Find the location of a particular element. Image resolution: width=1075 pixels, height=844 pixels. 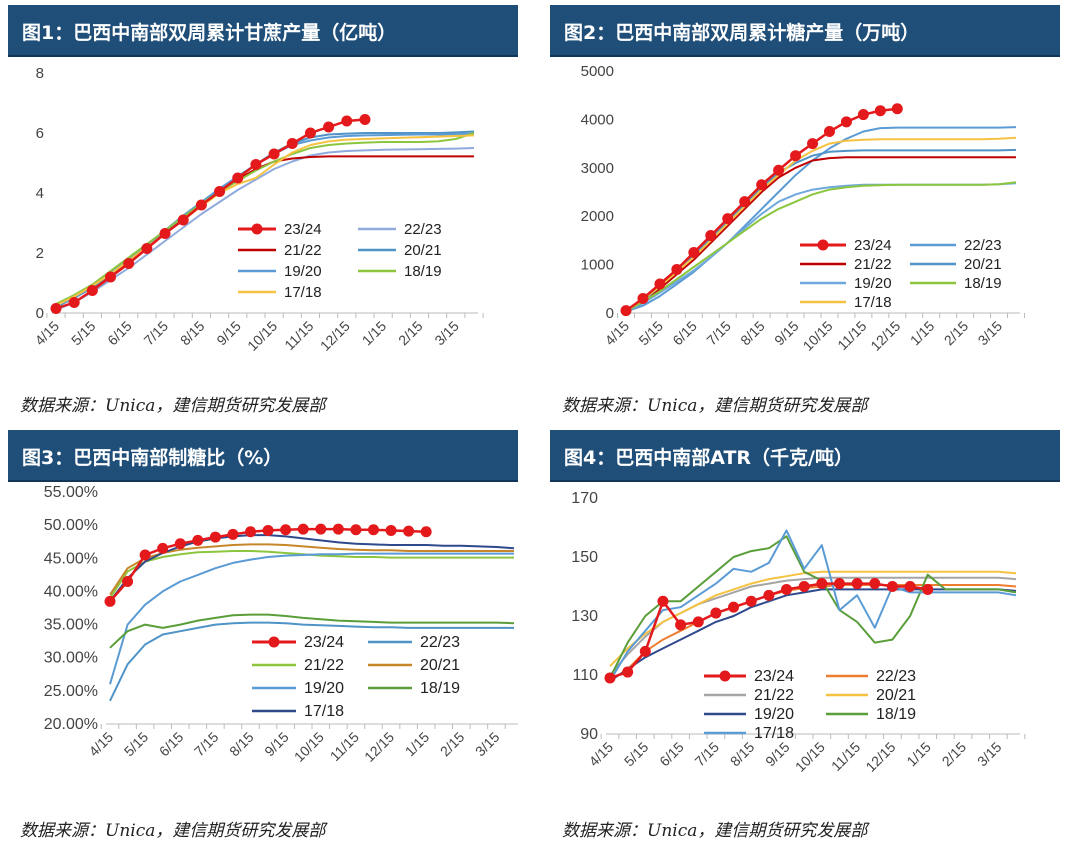

y-tick-label: 5000 is located at coordinates (597, 71).